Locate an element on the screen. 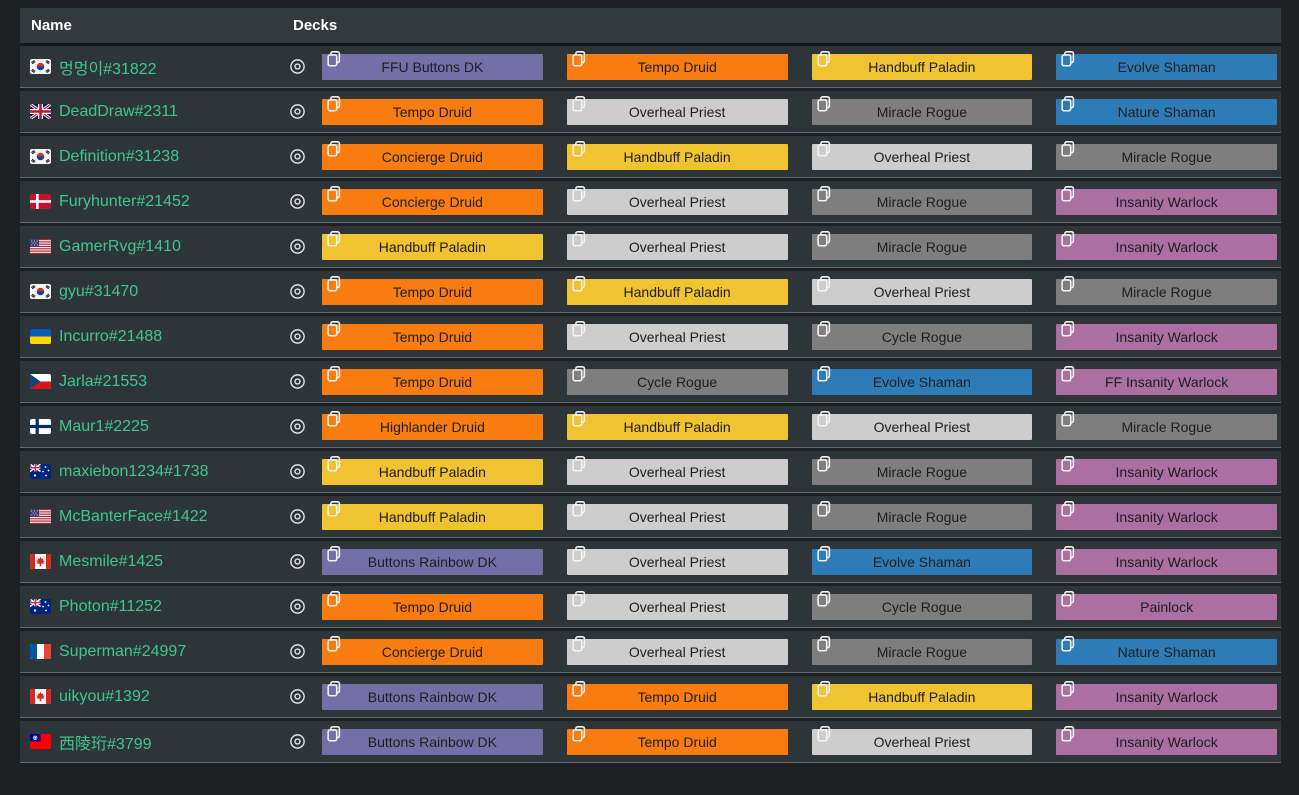  player-name-link: 멍멍이#31822 is located at coordinates (108, 69).